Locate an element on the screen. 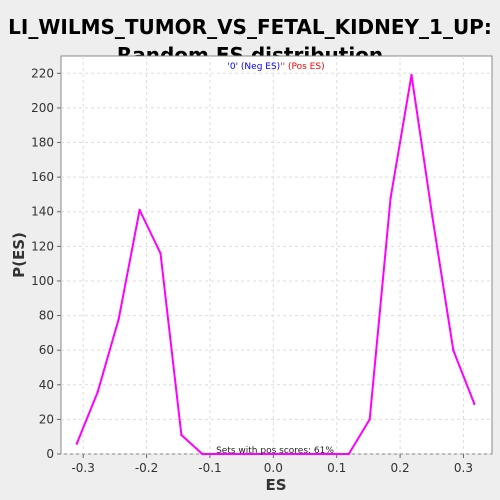  x-tick-label: 0.2 is located at coordinates (400, 468).